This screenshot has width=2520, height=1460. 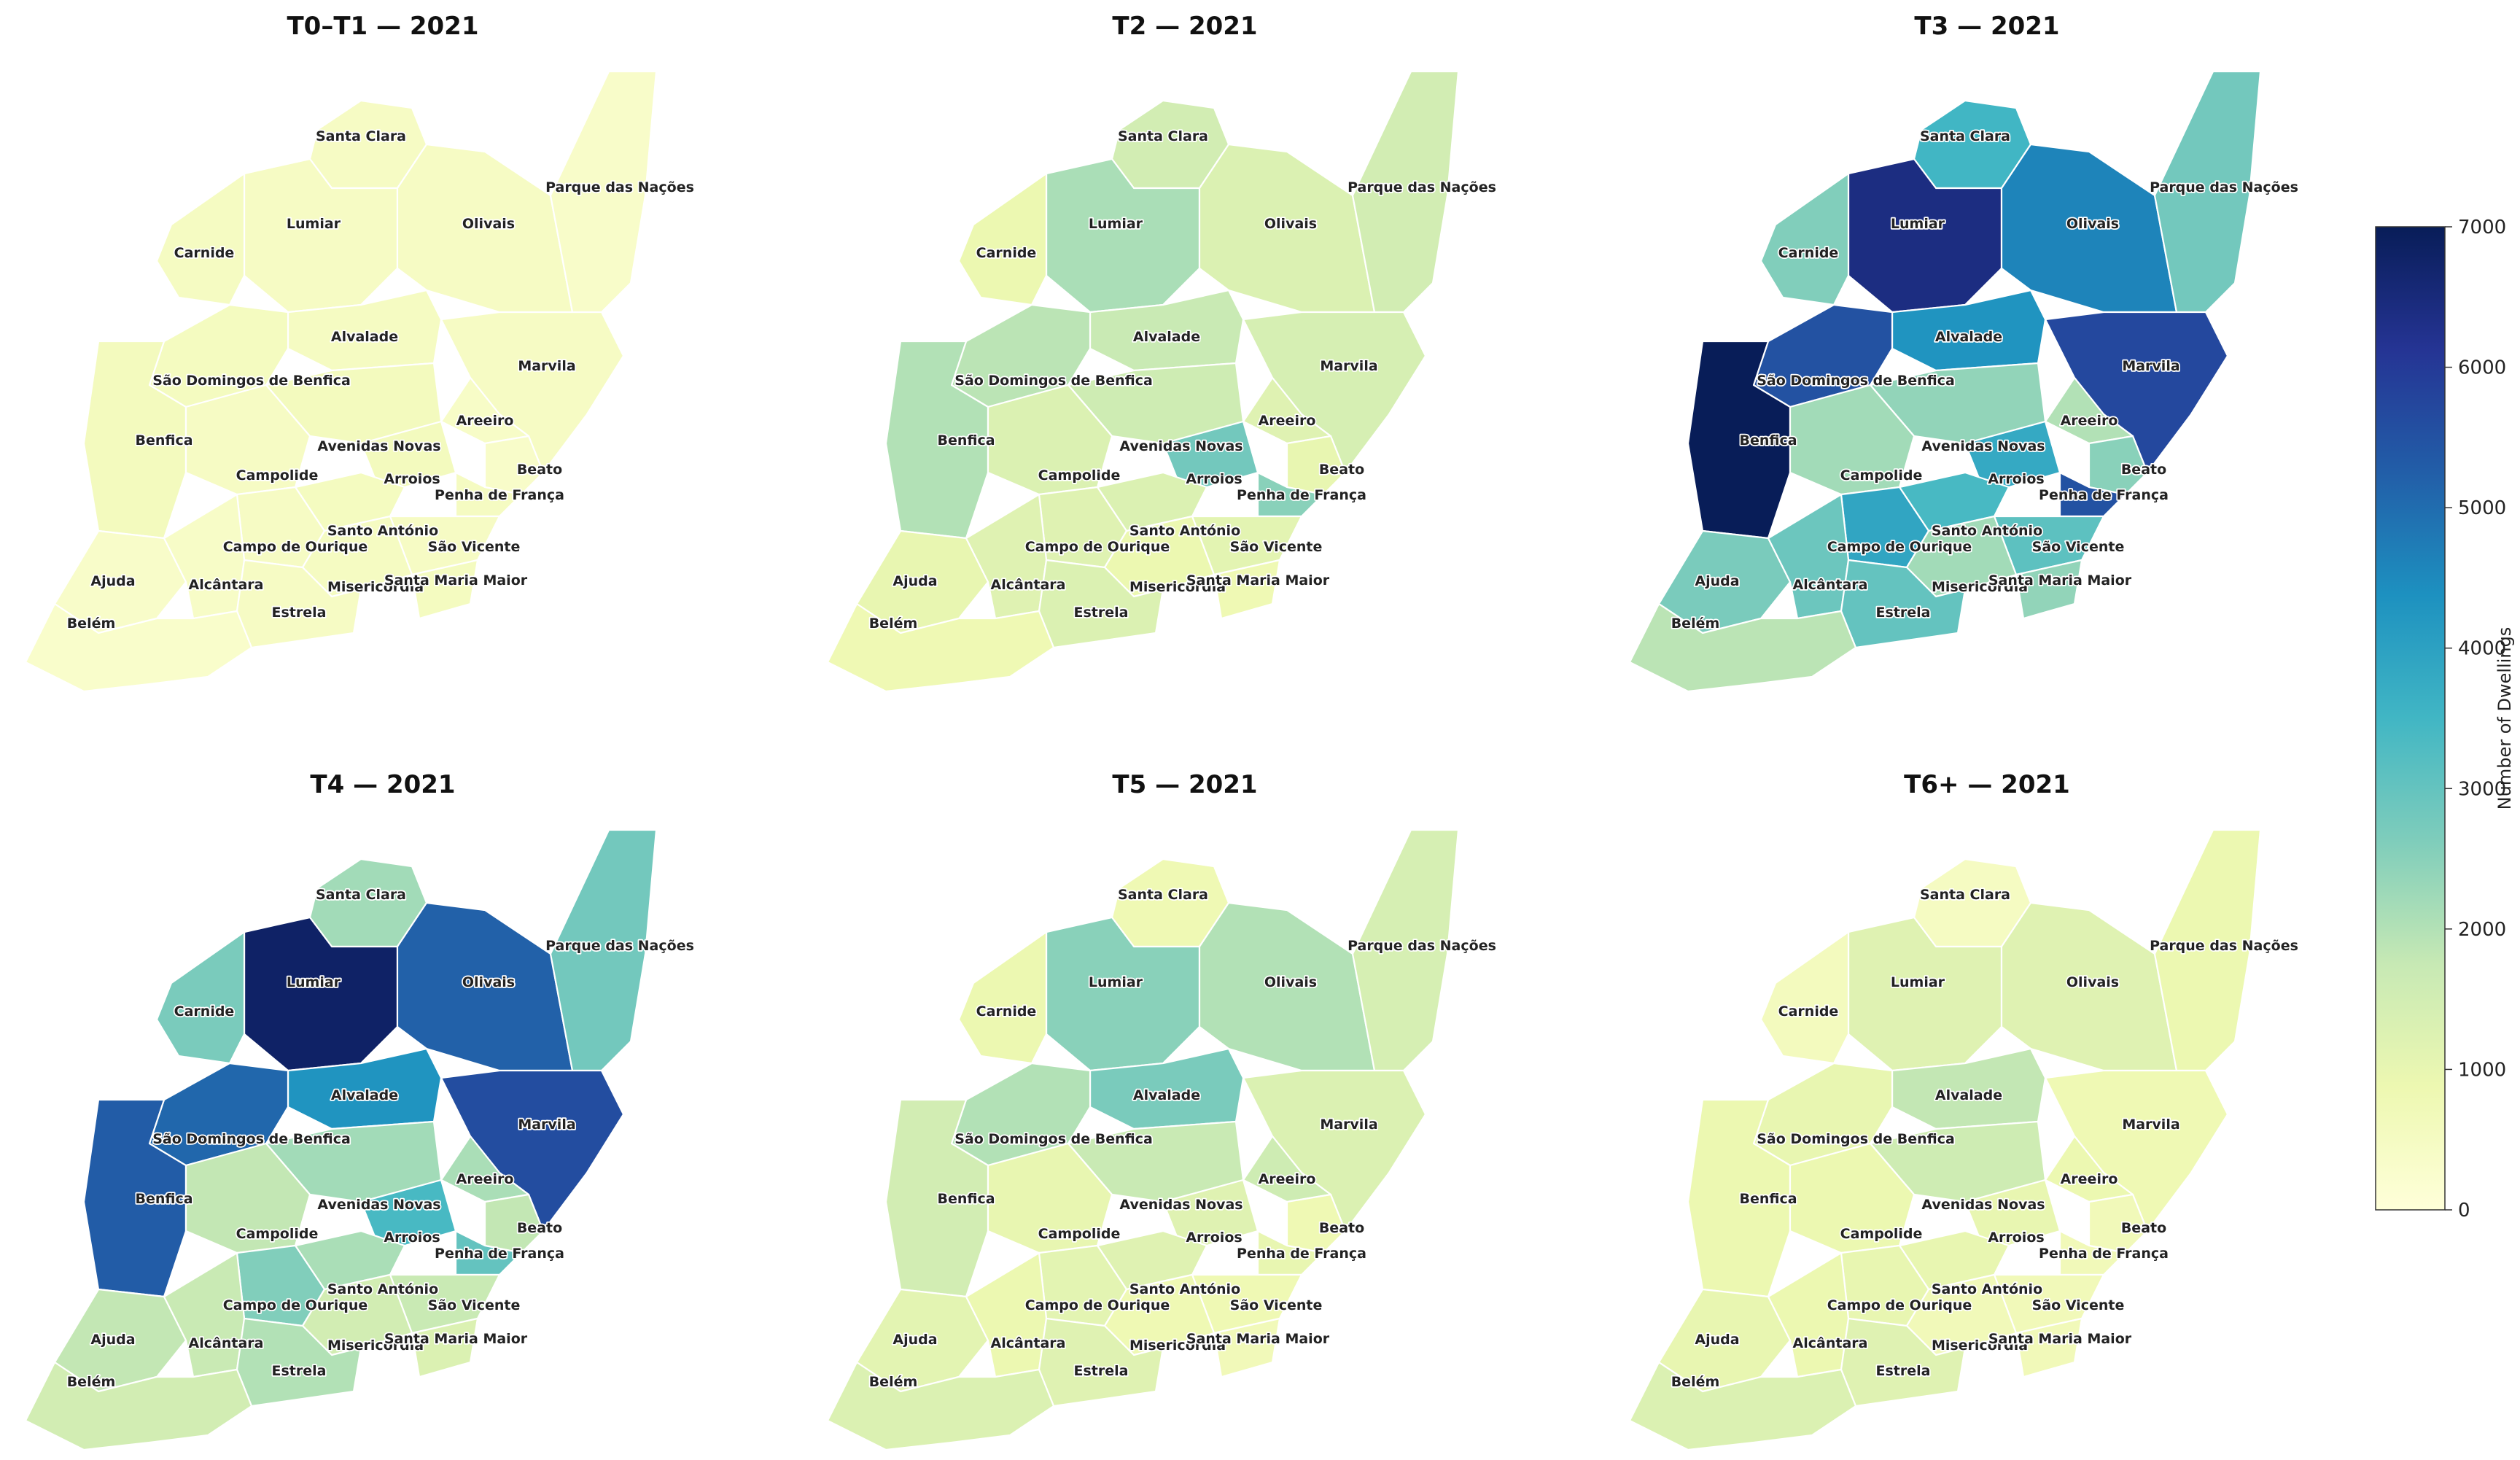 What do you see at coordinates (2482, 227) in the screenshot?
I see `colorbar-tick-label: 7000` at bounding box center [2482, 227].